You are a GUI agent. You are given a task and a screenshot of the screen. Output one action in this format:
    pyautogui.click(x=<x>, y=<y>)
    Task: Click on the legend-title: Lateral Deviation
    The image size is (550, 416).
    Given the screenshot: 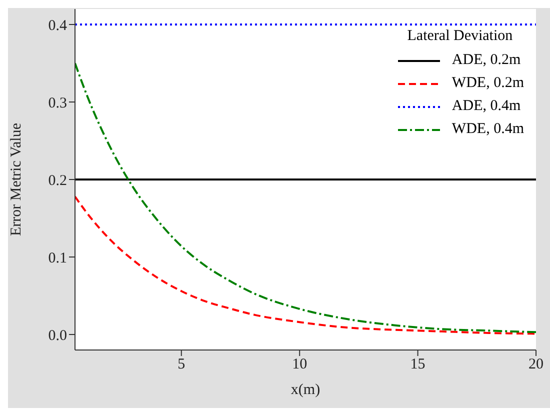 What is the action you would take?
    pyautogui.click(x=460, y=36)
    